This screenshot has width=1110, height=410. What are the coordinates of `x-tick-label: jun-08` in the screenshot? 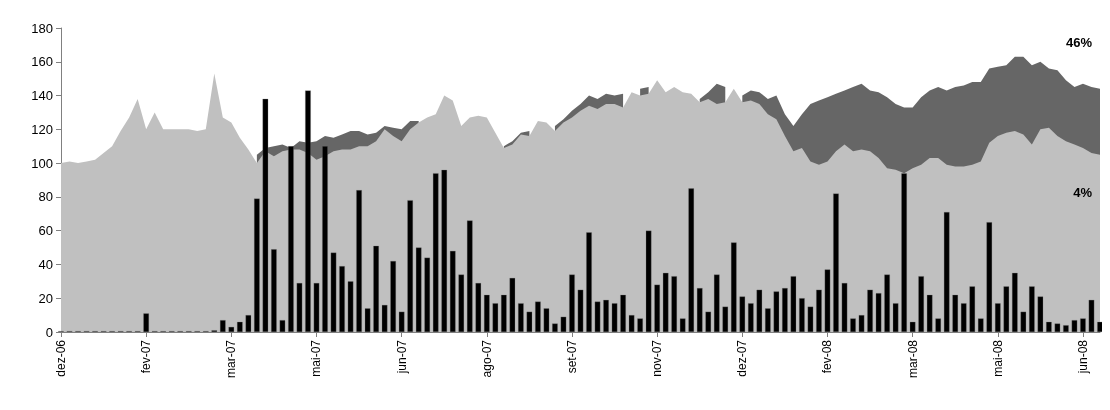 It's located at (1082, 357).